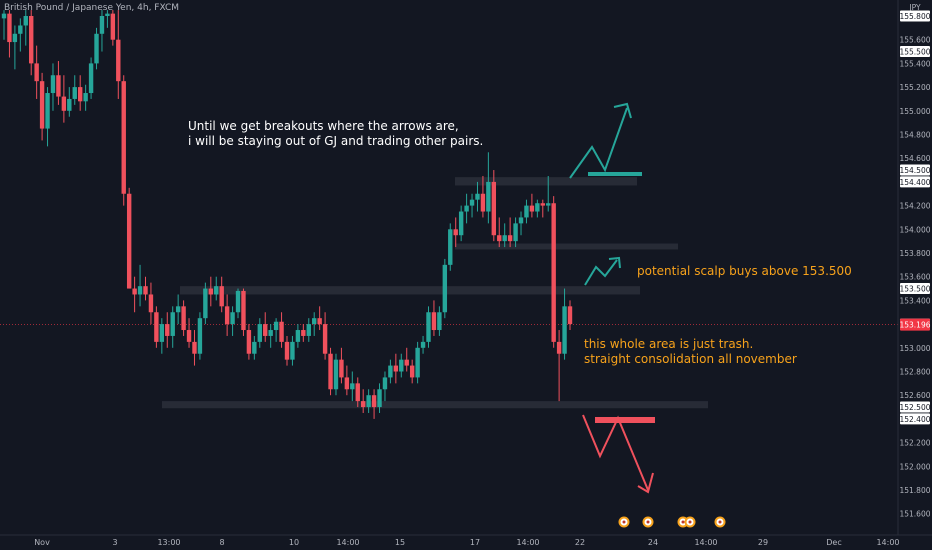 This screenshot has width=932, height=550. What do you see at coordinates (294, 542) in the screenshot?
I see `time-tick-label: 10` at bounding box center [294, 542].